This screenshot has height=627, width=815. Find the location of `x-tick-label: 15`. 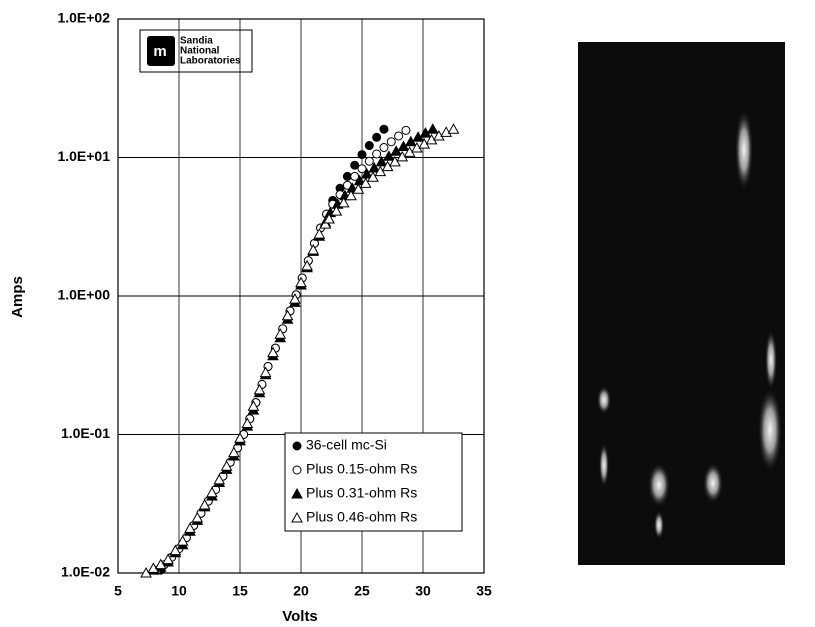

x-tick-label: 15 is located at coordinates (240, 591).